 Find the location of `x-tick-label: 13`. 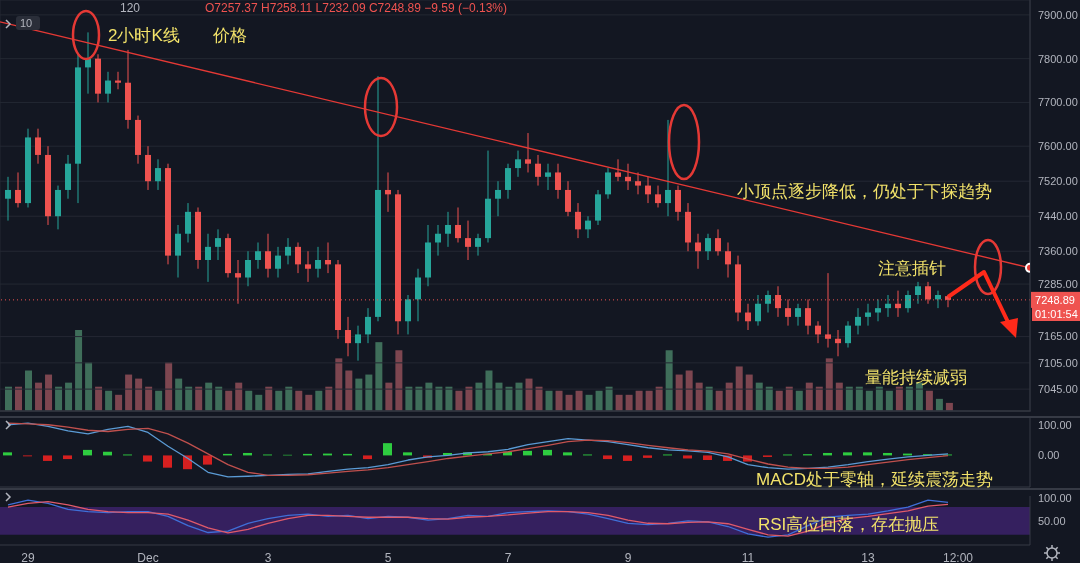

x-tick-label: 13 is located at coordinates (868, 556).